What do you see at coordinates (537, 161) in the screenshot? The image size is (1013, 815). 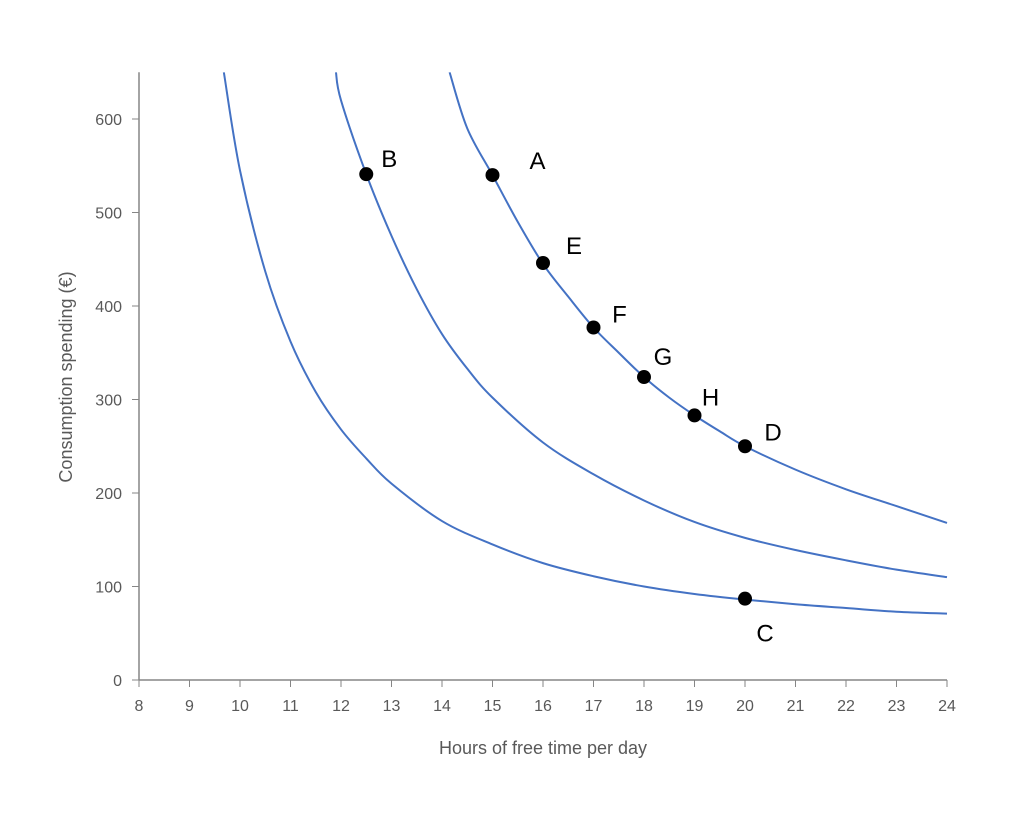 I see `point-label-a: A` at bounding box center [537, 161].